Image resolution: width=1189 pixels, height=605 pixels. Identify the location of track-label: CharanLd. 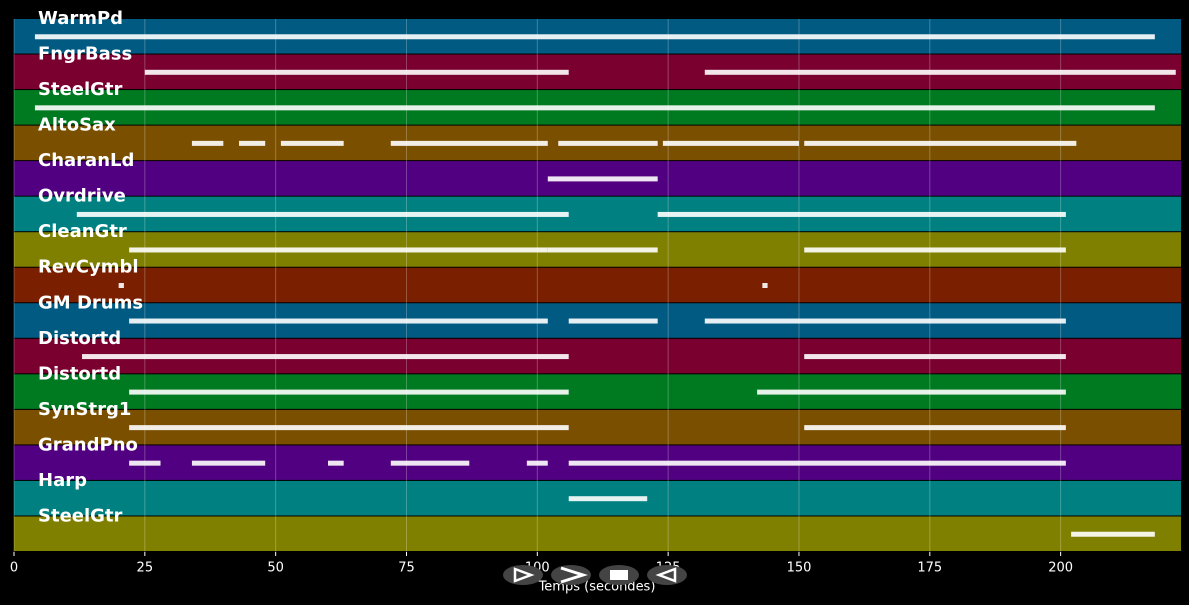
(86, 160).